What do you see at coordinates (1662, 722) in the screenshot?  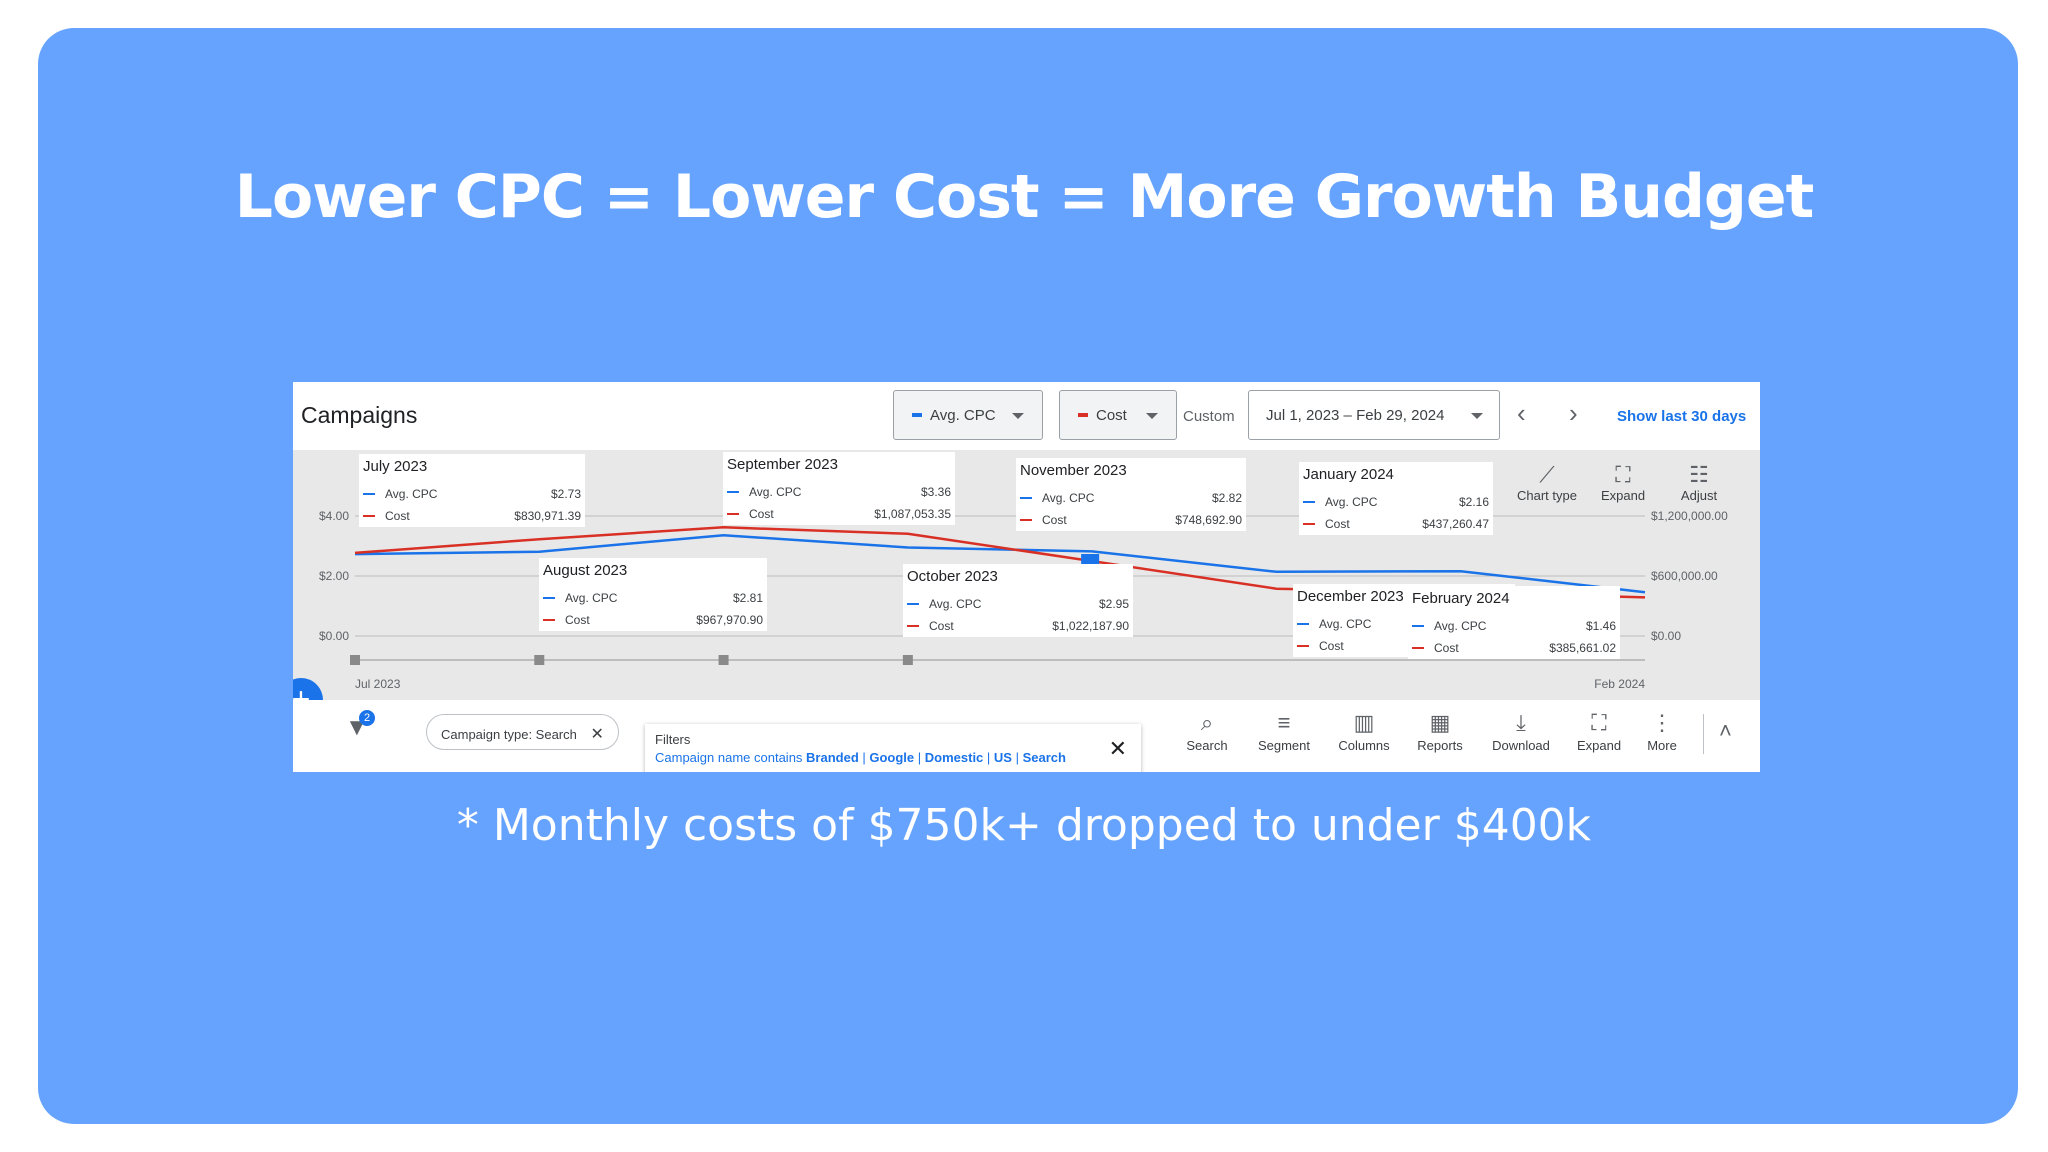 I see `more-vert-icon: ⋮` at bounding box center [1662, 722].